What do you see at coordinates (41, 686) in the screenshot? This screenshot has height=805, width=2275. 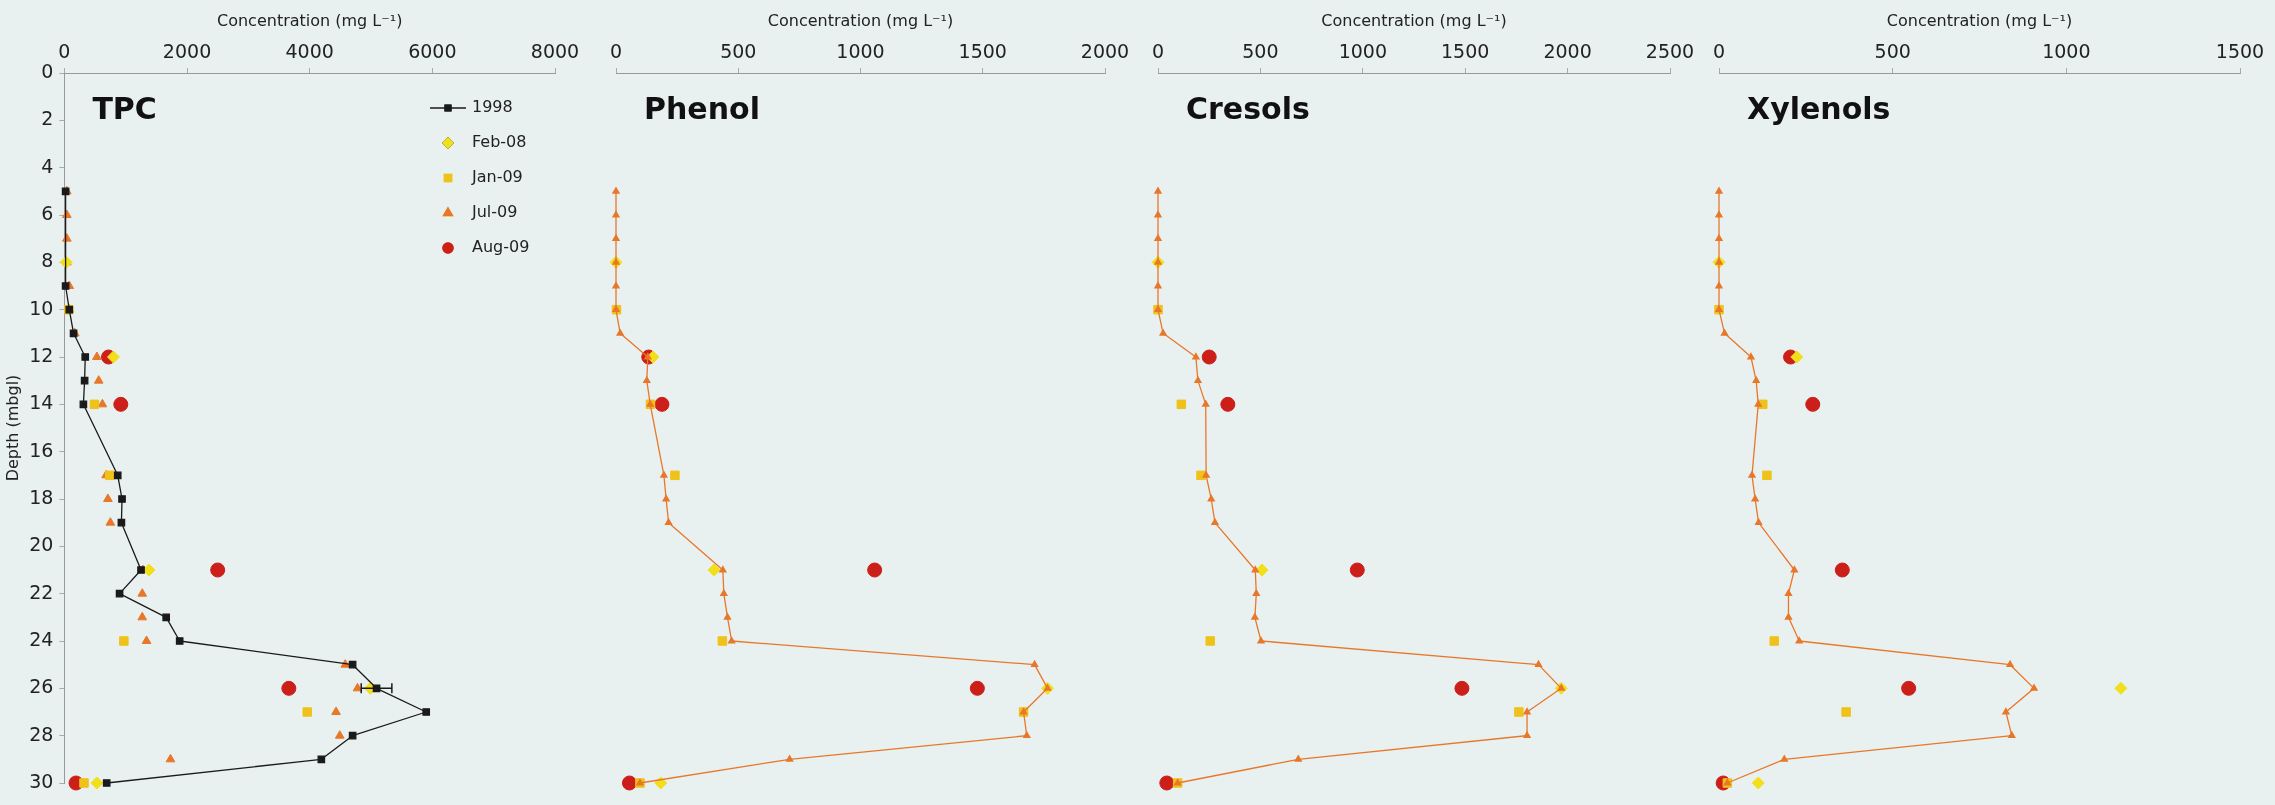 I see `y-tick-label: 26` at bounding box center [41, 686].